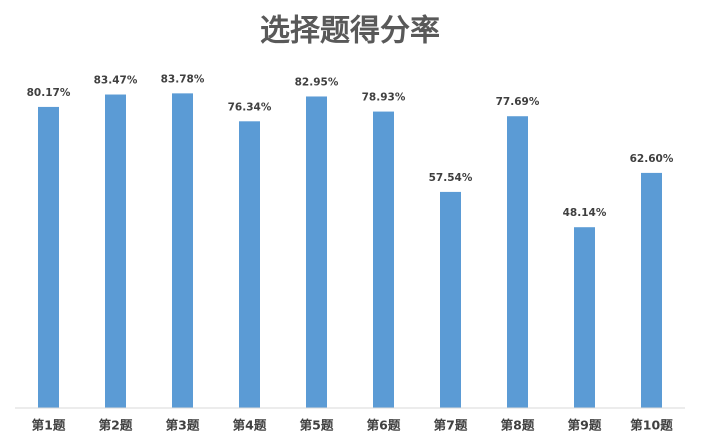 This screenshot has height=446, width=701. Describe the element at coordinates (49, 425) in the screenshot. I see `x-tick-label: 第1题` at that location.